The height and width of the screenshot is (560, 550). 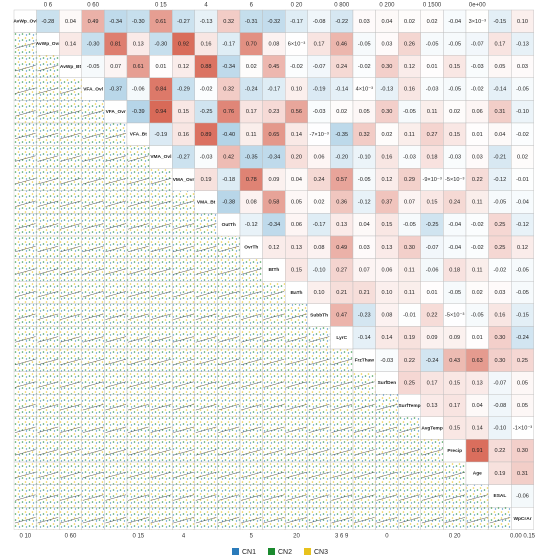 I want to click on corr-label: -0.04, so click(x=454, y=248).